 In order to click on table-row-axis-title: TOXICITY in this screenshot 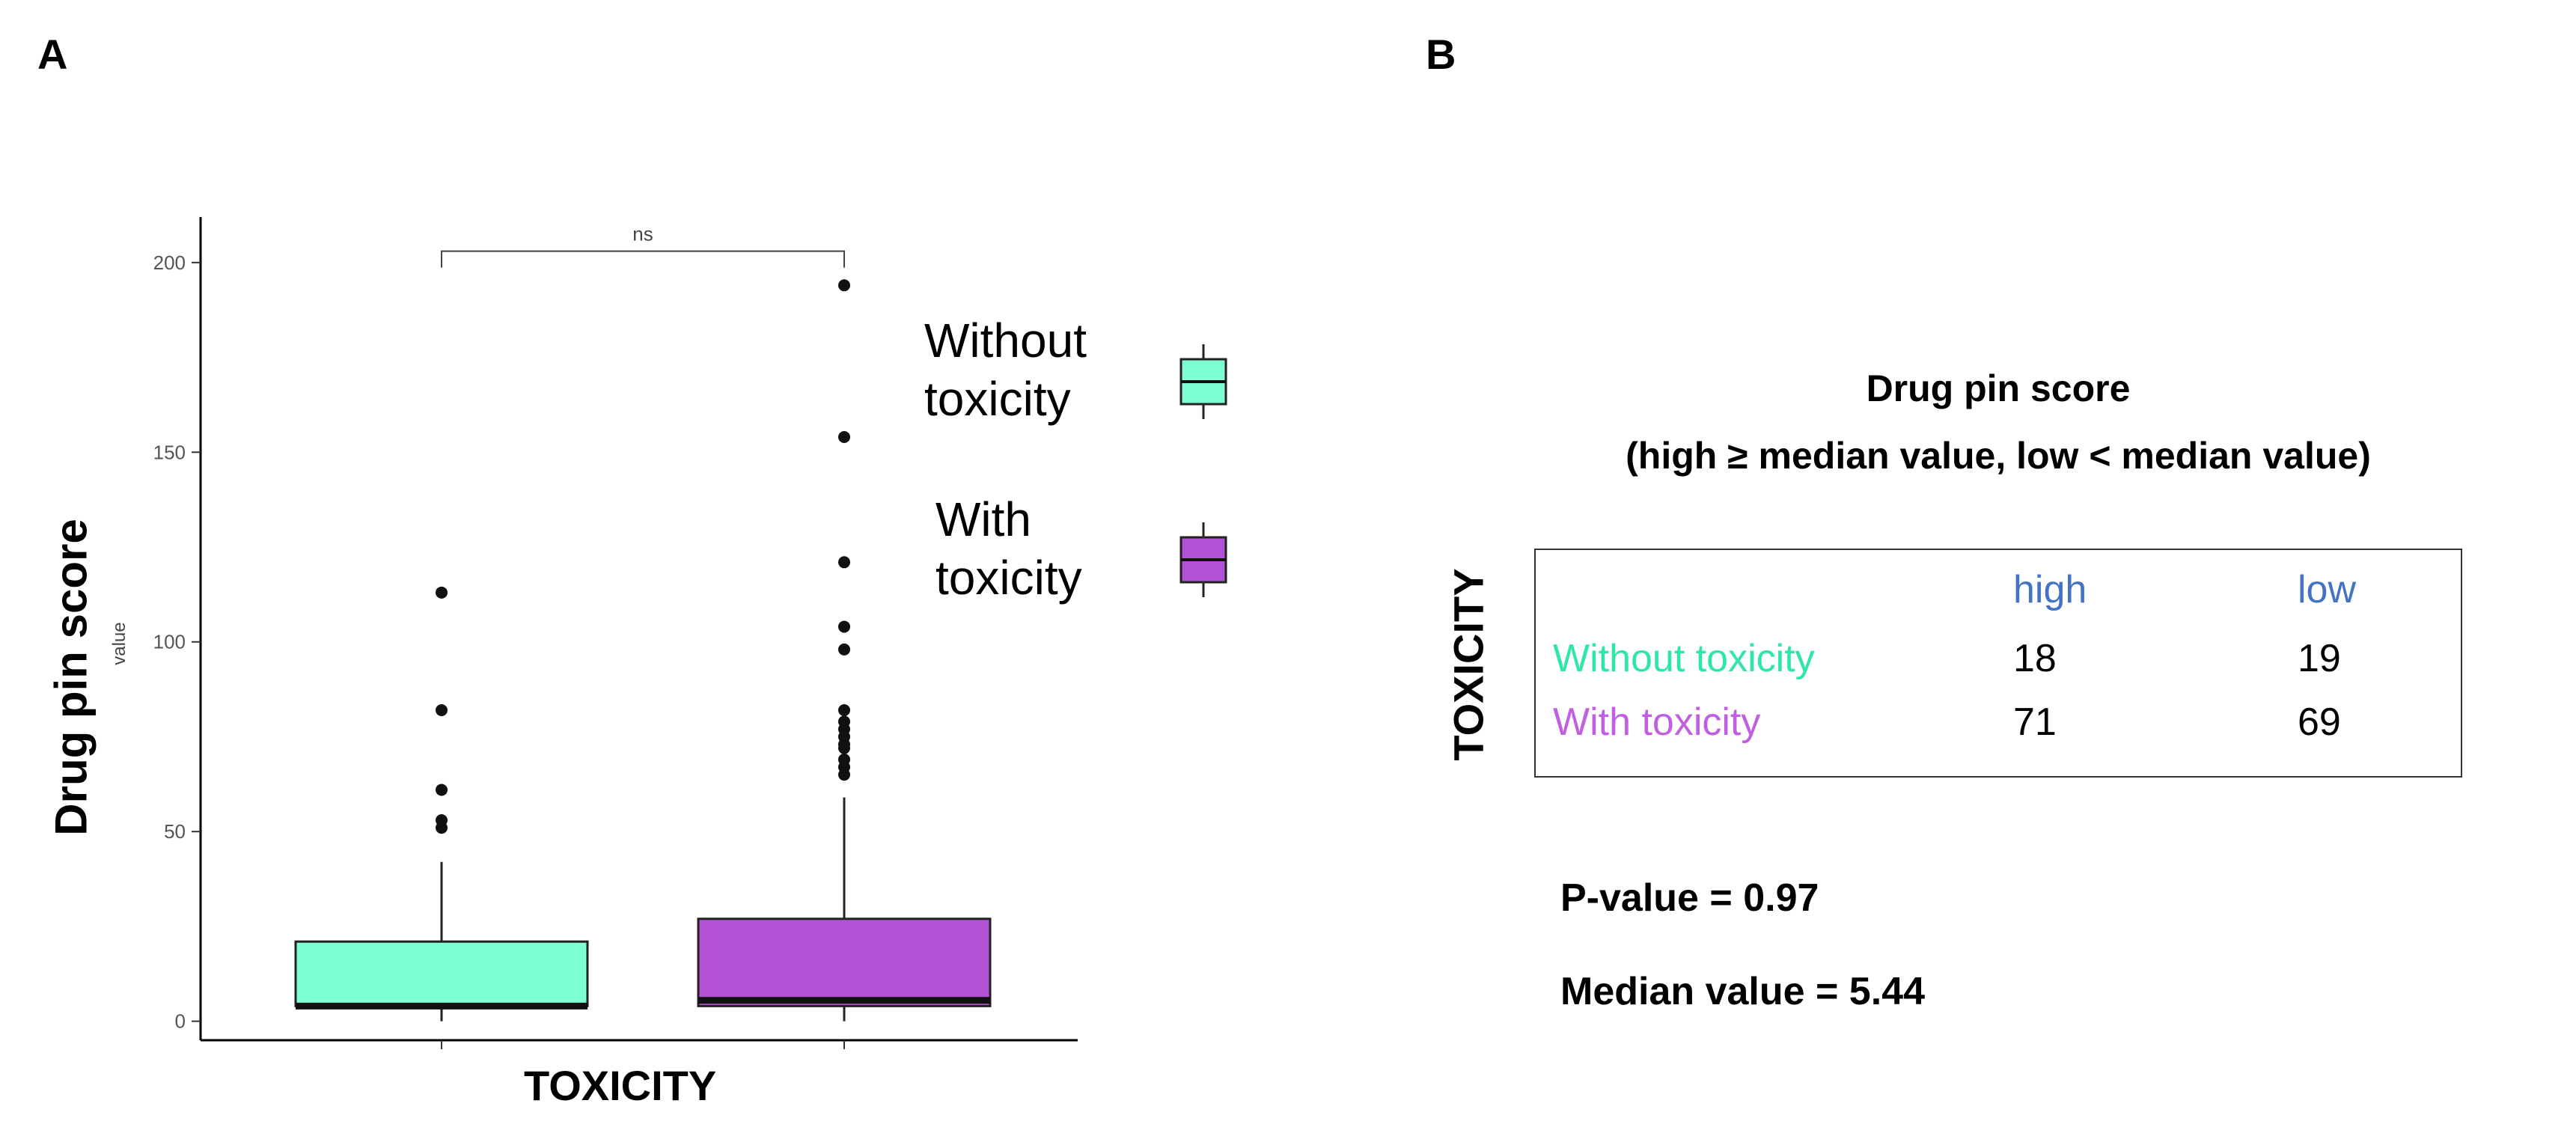, I will do `click(1468, 664)`.